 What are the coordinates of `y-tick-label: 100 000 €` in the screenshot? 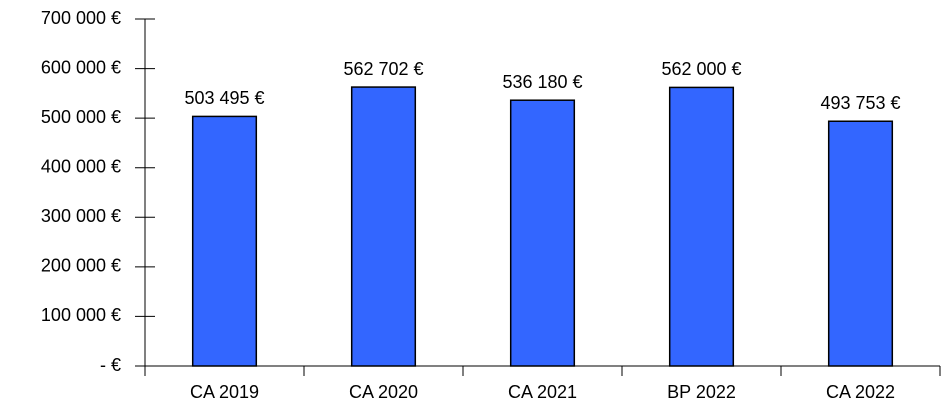 It's located at (81, 315).